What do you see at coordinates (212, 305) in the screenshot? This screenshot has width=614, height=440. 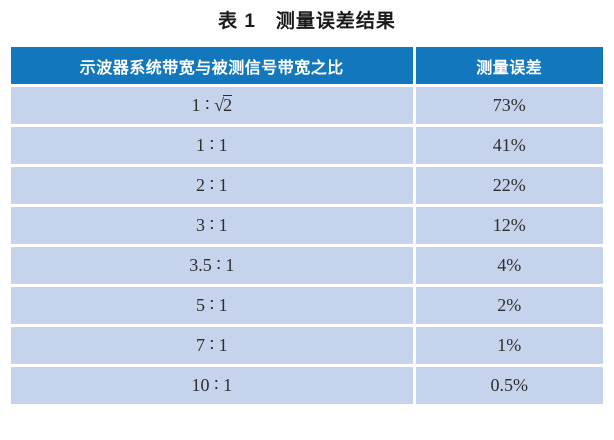 I see `ratio-cell: 5 ∶ 1` at bounding box center [212, 305].